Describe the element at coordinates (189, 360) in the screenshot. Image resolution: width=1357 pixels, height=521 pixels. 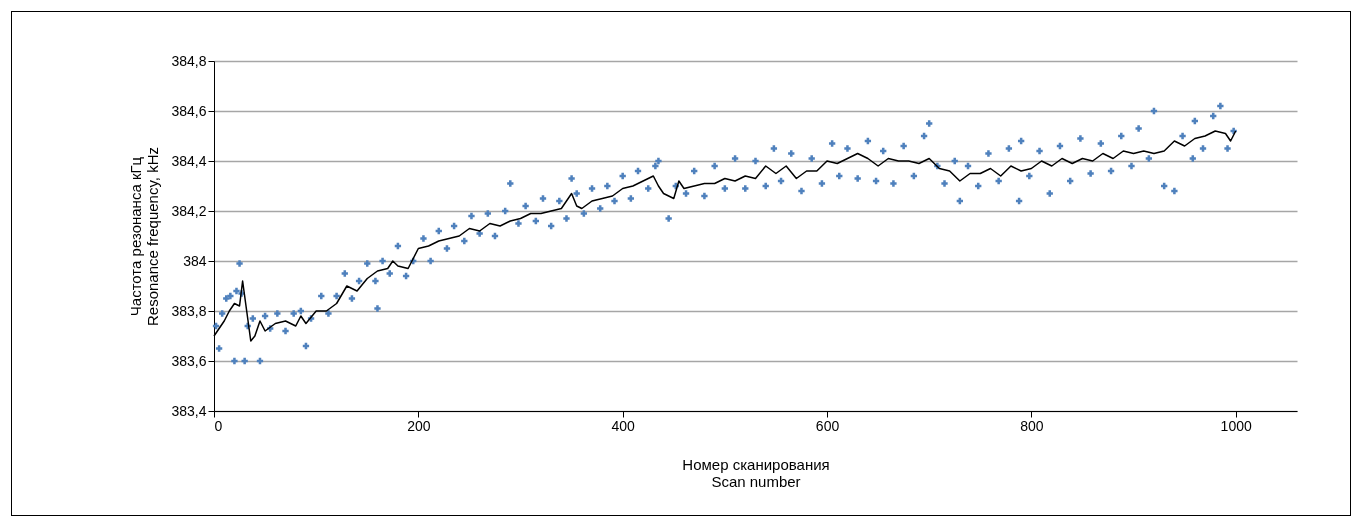
I see `y-tick-label: 383,6` at that location.